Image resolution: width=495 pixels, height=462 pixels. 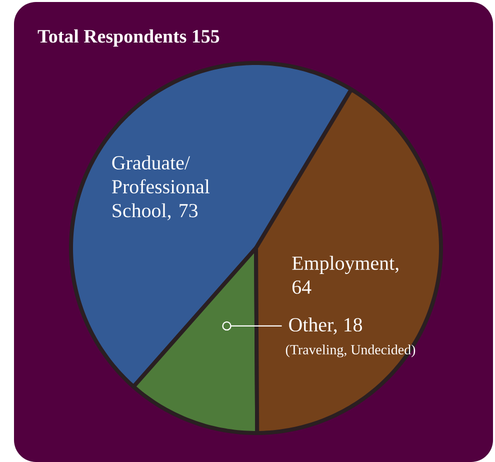 I want to click on slice-label: Other, 18, so click(x=325, y=326).